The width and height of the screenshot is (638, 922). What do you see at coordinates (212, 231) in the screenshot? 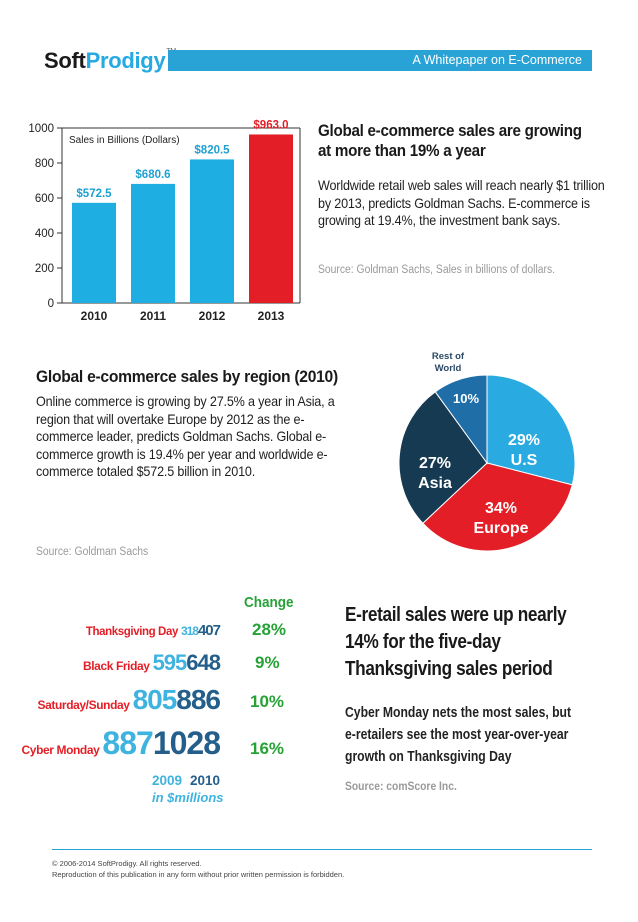
I see `bar-2012` at bounding box center [212, 231].